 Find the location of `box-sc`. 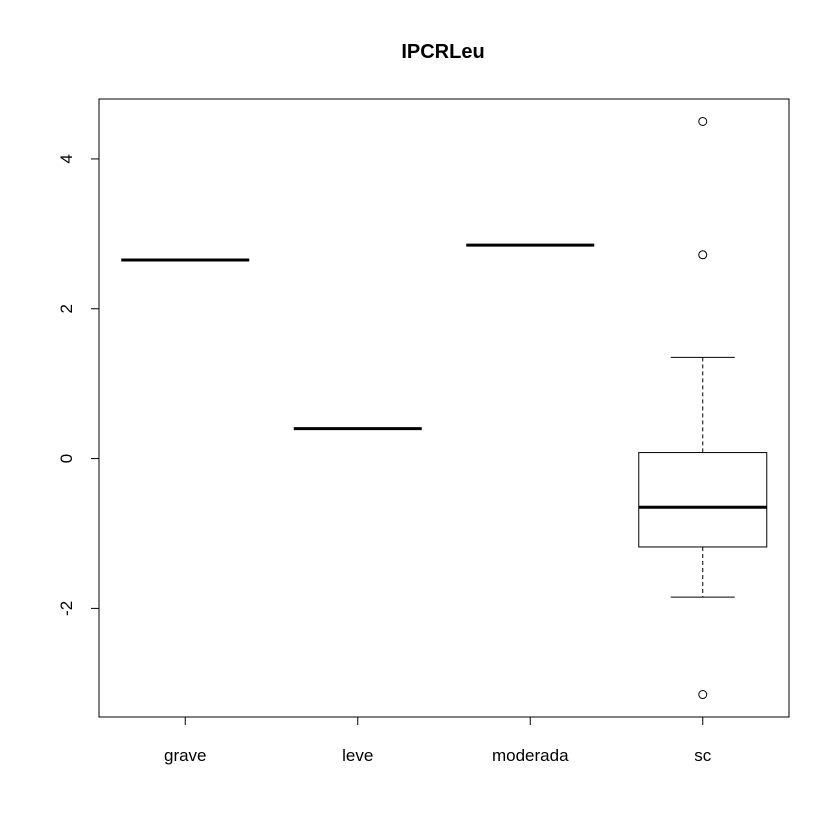

box-sc is located at coordinates (703, 408).